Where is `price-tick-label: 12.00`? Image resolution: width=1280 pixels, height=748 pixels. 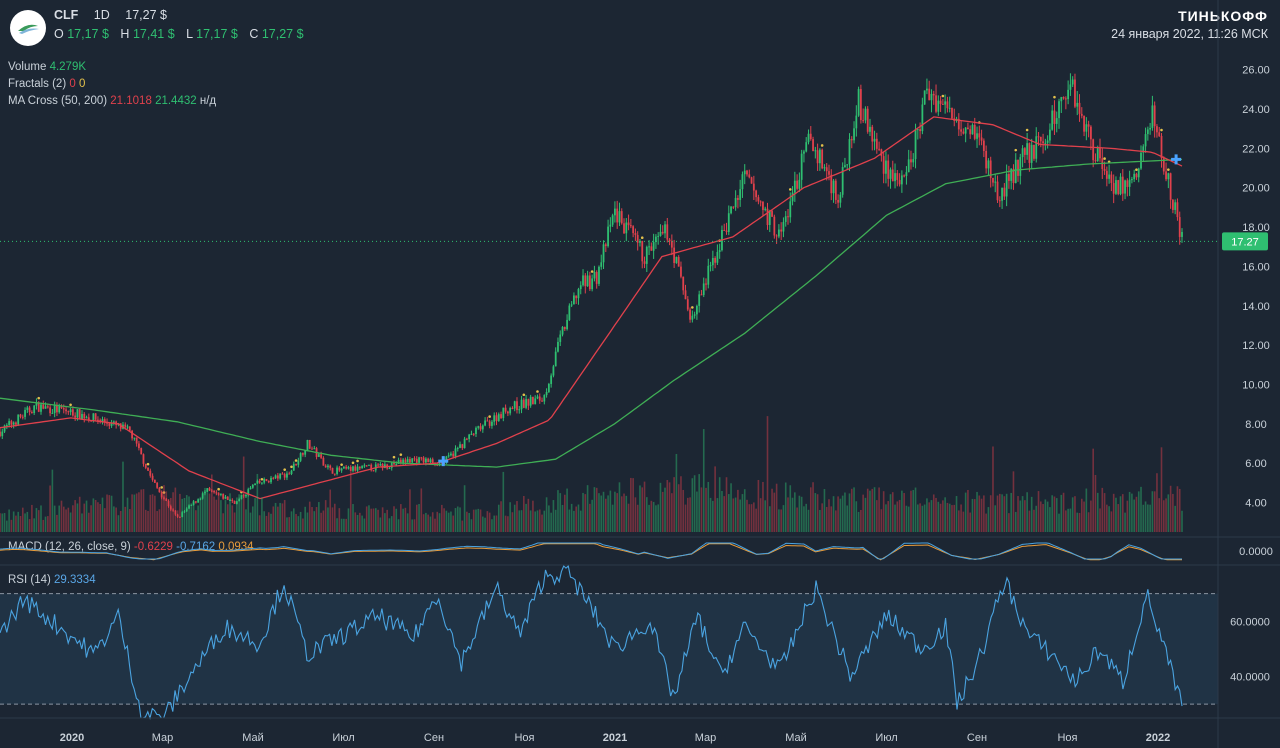 price-tick-label: 12.00 is located at coordinates (1256, 346).